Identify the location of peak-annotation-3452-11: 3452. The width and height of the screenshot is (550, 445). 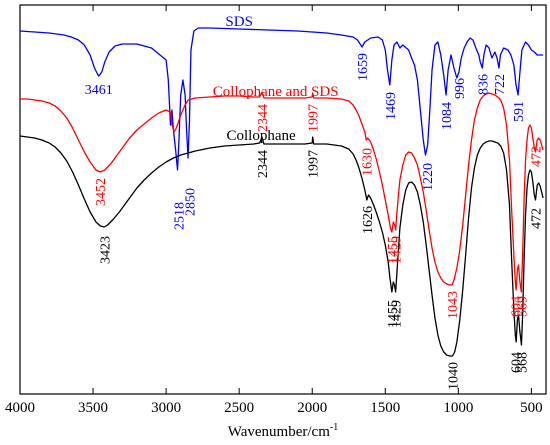
(101, 192).